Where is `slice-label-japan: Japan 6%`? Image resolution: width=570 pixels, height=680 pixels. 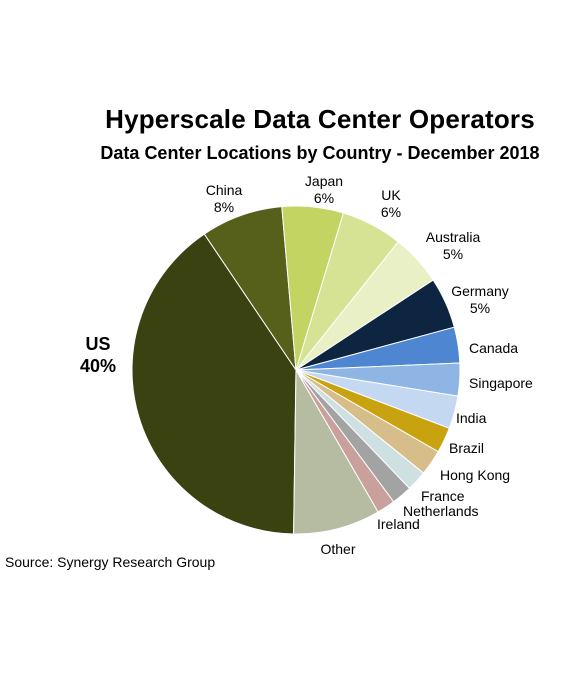
slice-label-japan: Japan 6% is located at coordinates (324, 189).